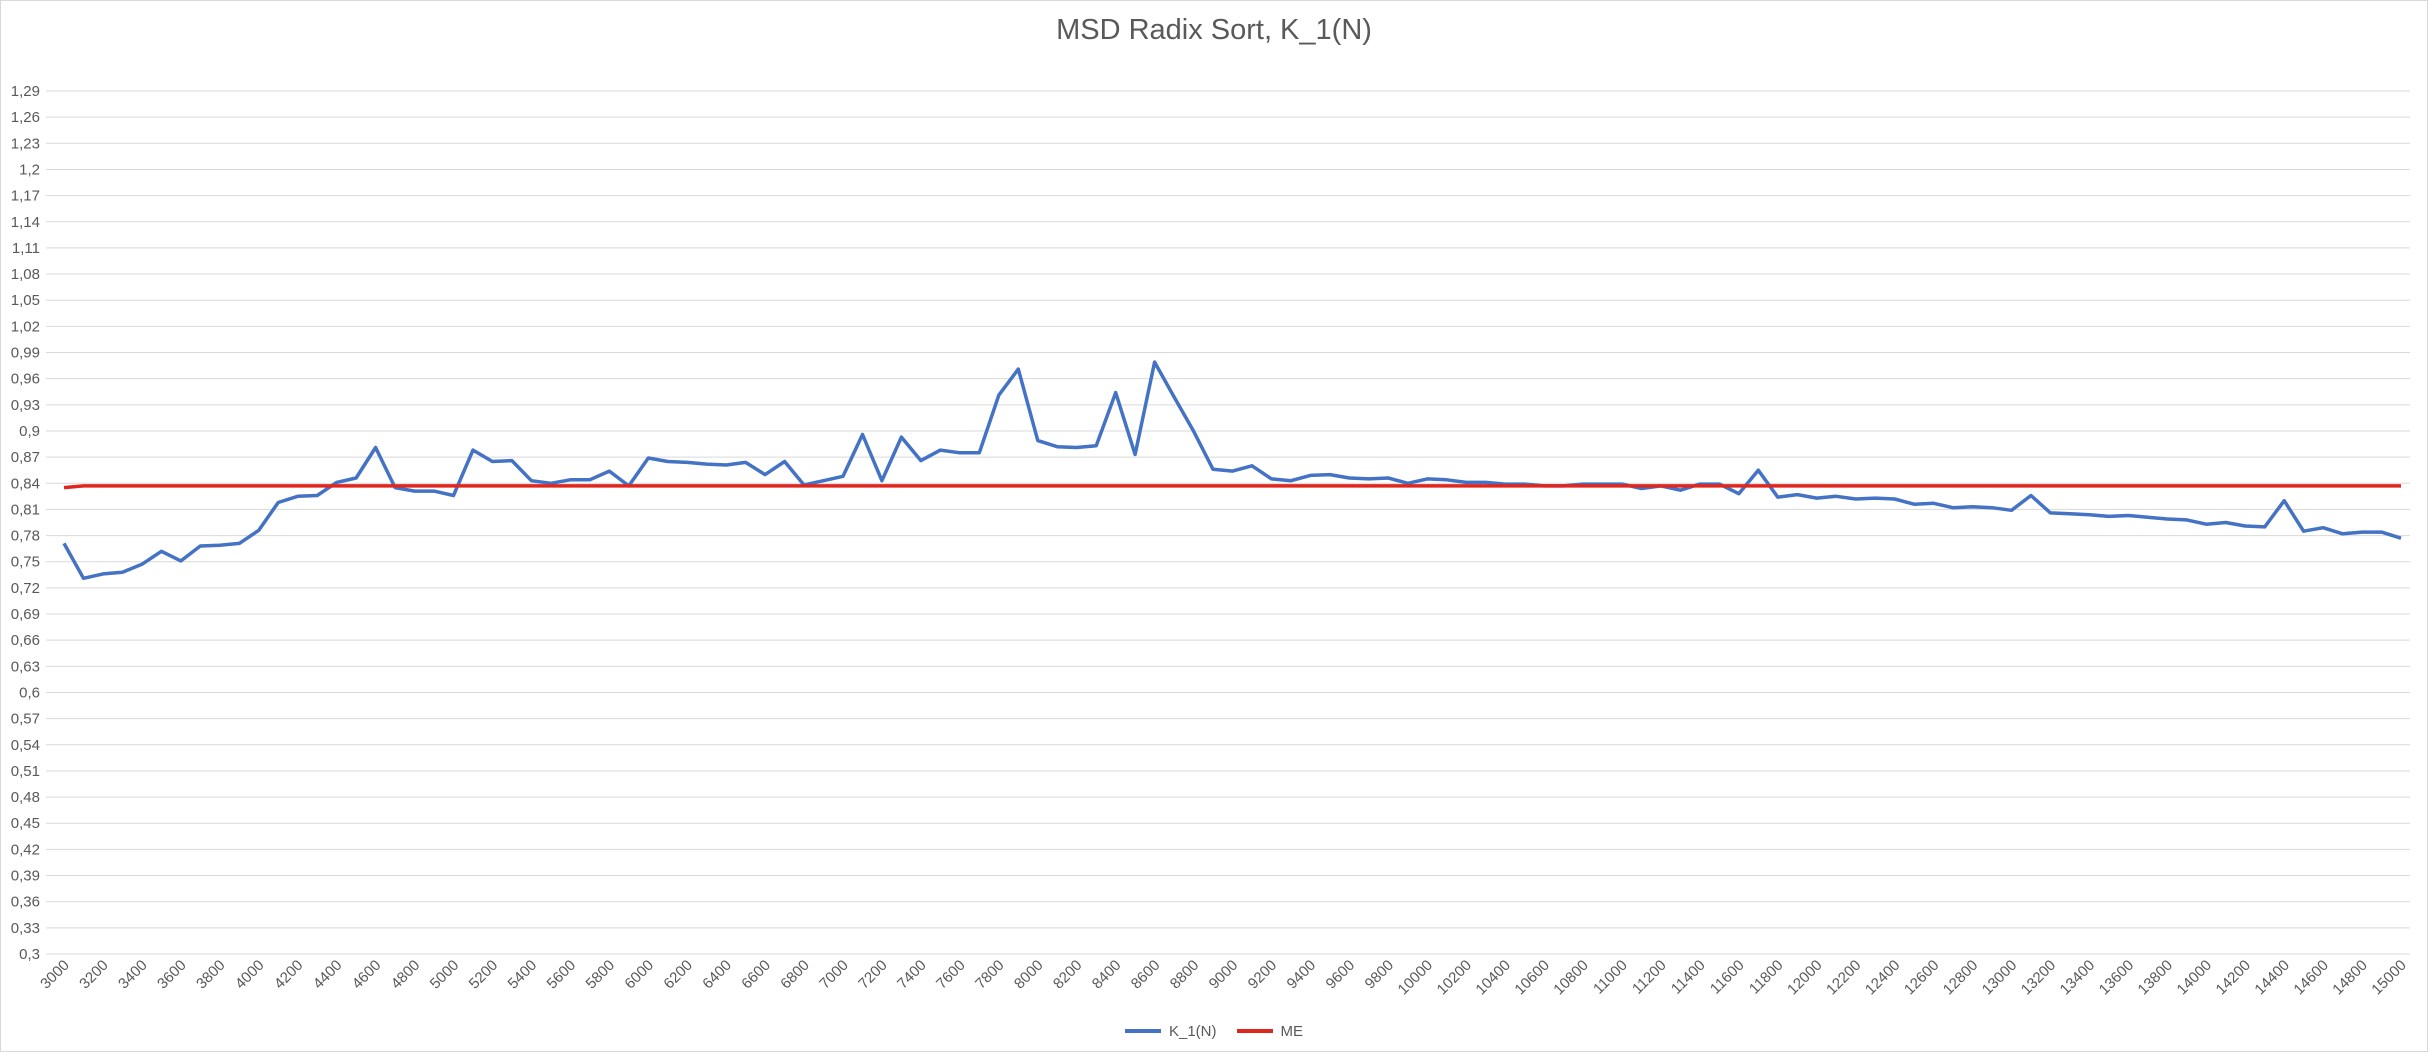  I want to click on x-tick-label: 7200, so click(873, 975).